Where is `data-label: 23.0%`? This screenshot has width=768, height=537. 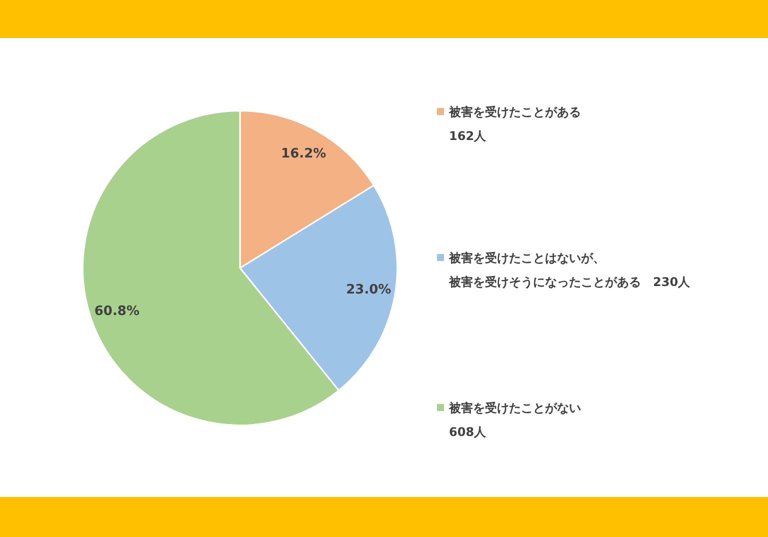
data-label: 23.0% is located at coordinates (369, 290).